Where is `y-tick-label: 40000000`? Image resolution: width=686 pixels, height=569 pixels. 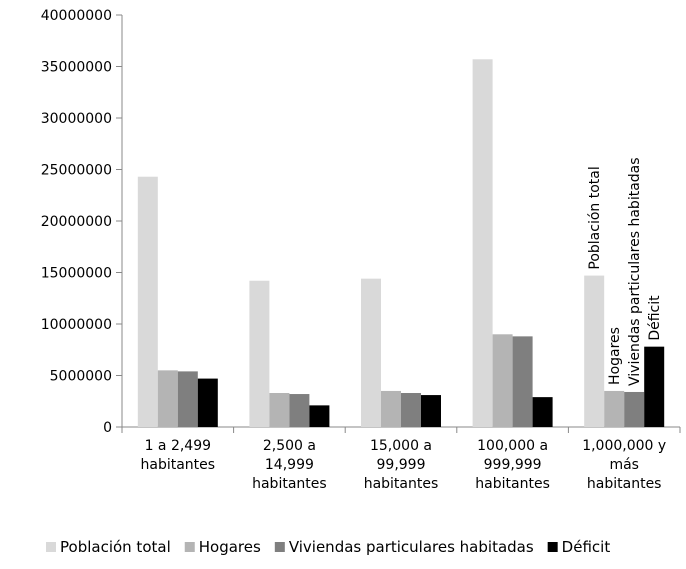 y-tick-label: 40000000 is located at coordinates (76, 16).